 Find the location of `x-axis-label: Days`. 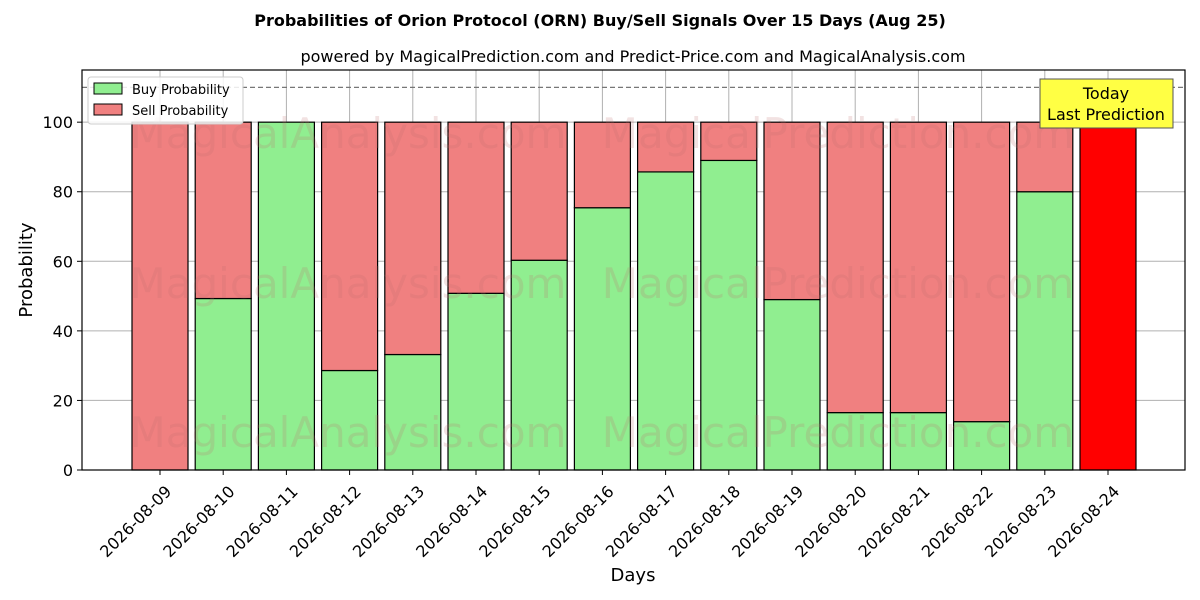

x-axis-label: Days is located at coordinates (633, 575).